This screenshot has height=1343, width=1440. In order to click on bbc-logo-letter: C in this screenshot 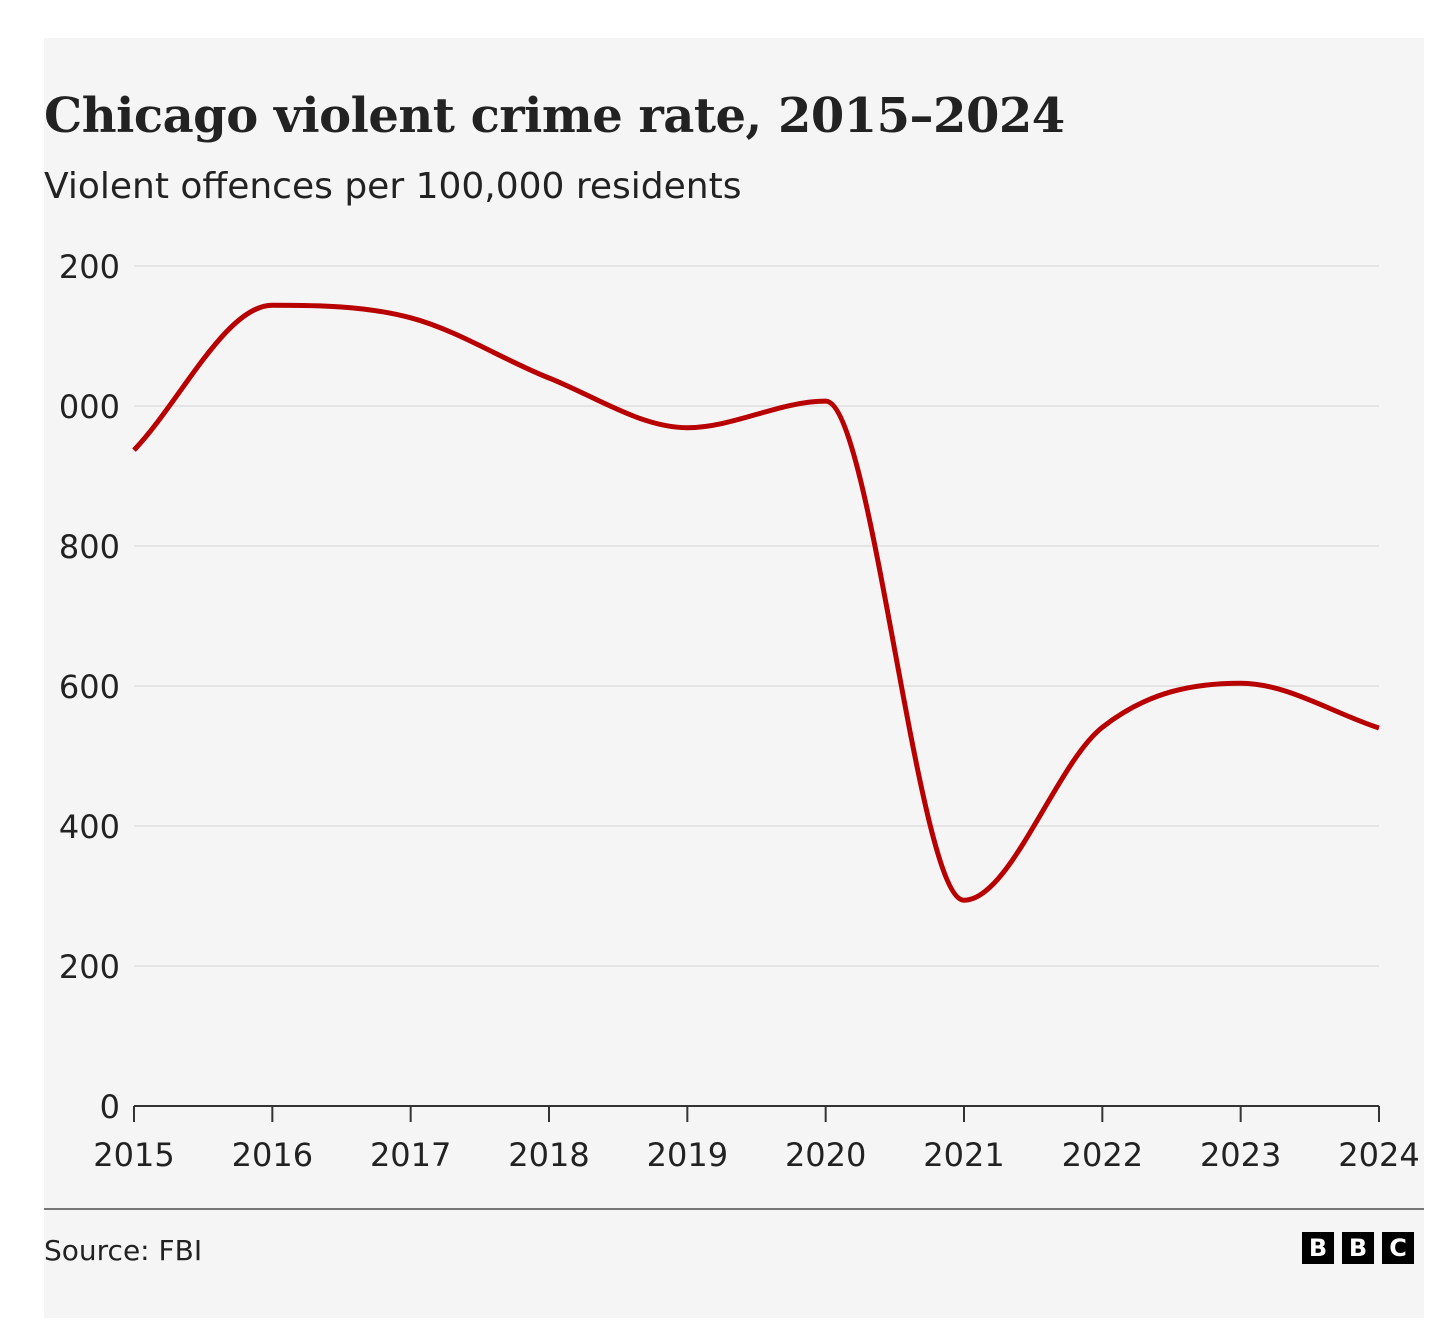, I will do `click(1398, 1248)`.